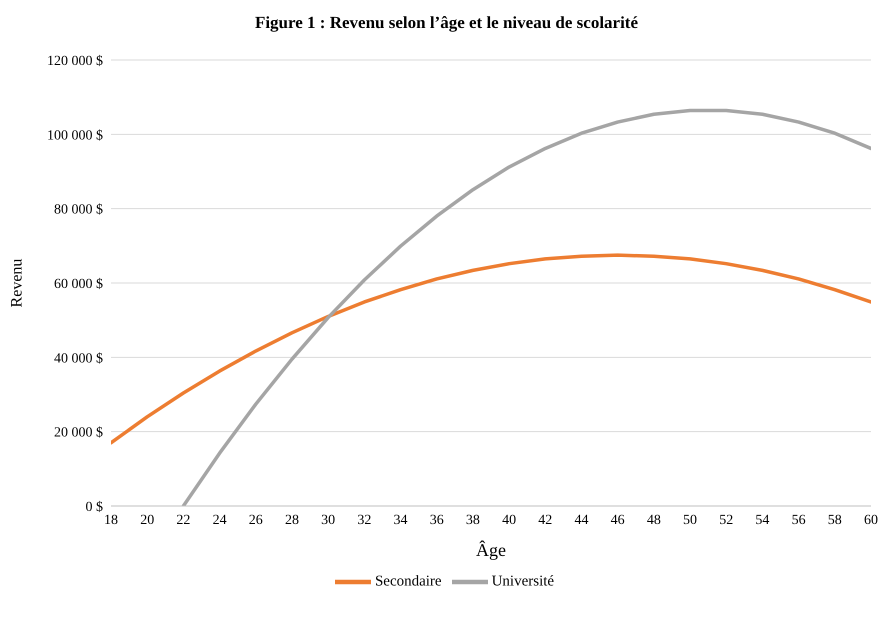 This screenshot has width=893, height=618. What do you see at coordinates (94, 507) in the screenshot?
I see `y-tick-label: 0 $` at bounding box center [94, 507].